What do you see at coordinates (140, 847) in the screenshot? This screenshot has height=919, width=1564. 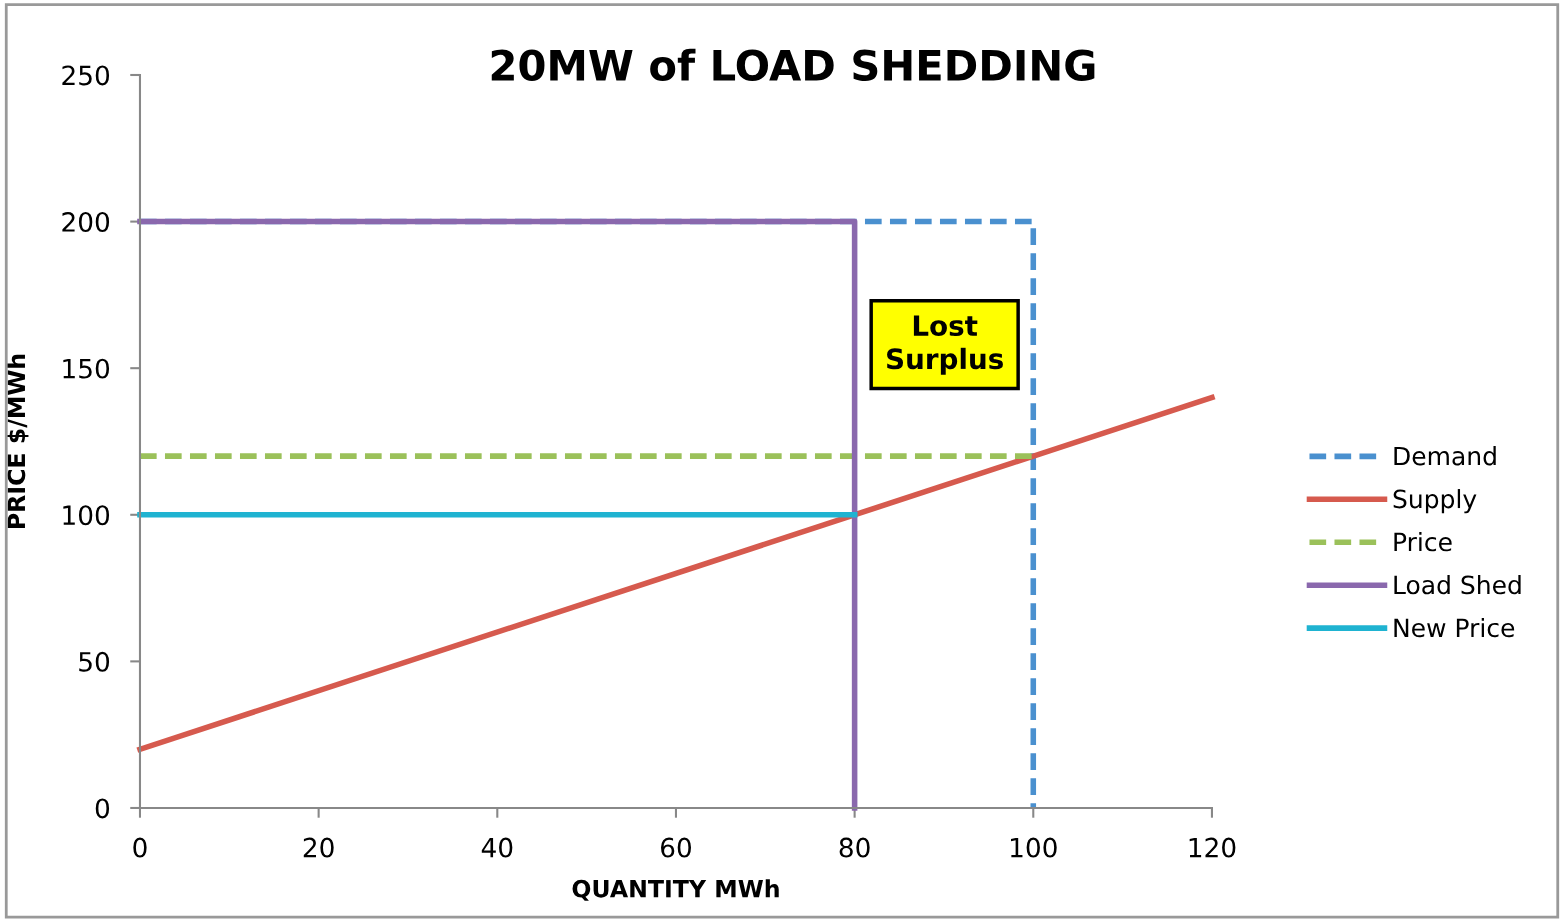 I see `x-tick-label: 0` at bounding box center [140, 847].